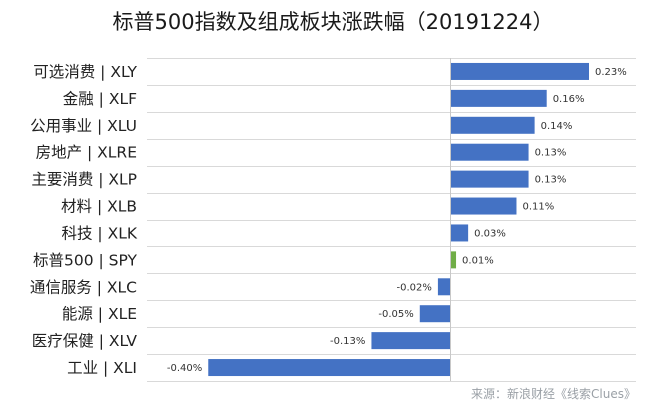 The width and height of the screenshot is (646, 408). I want to click on category-label: 金融 | XLF, so click(100, 99).